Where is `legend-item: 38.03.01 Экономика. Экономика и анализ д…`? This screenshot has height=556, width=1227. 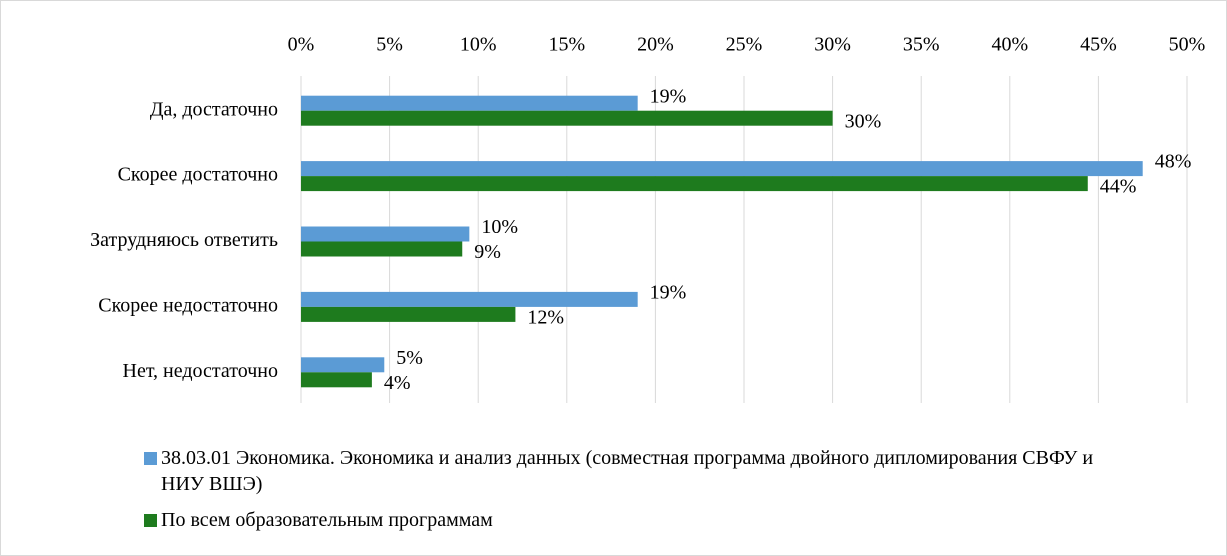
legend-item: 38.03.01 Экономика. Экономика и анализ д… is located at coordinates (639, 471).